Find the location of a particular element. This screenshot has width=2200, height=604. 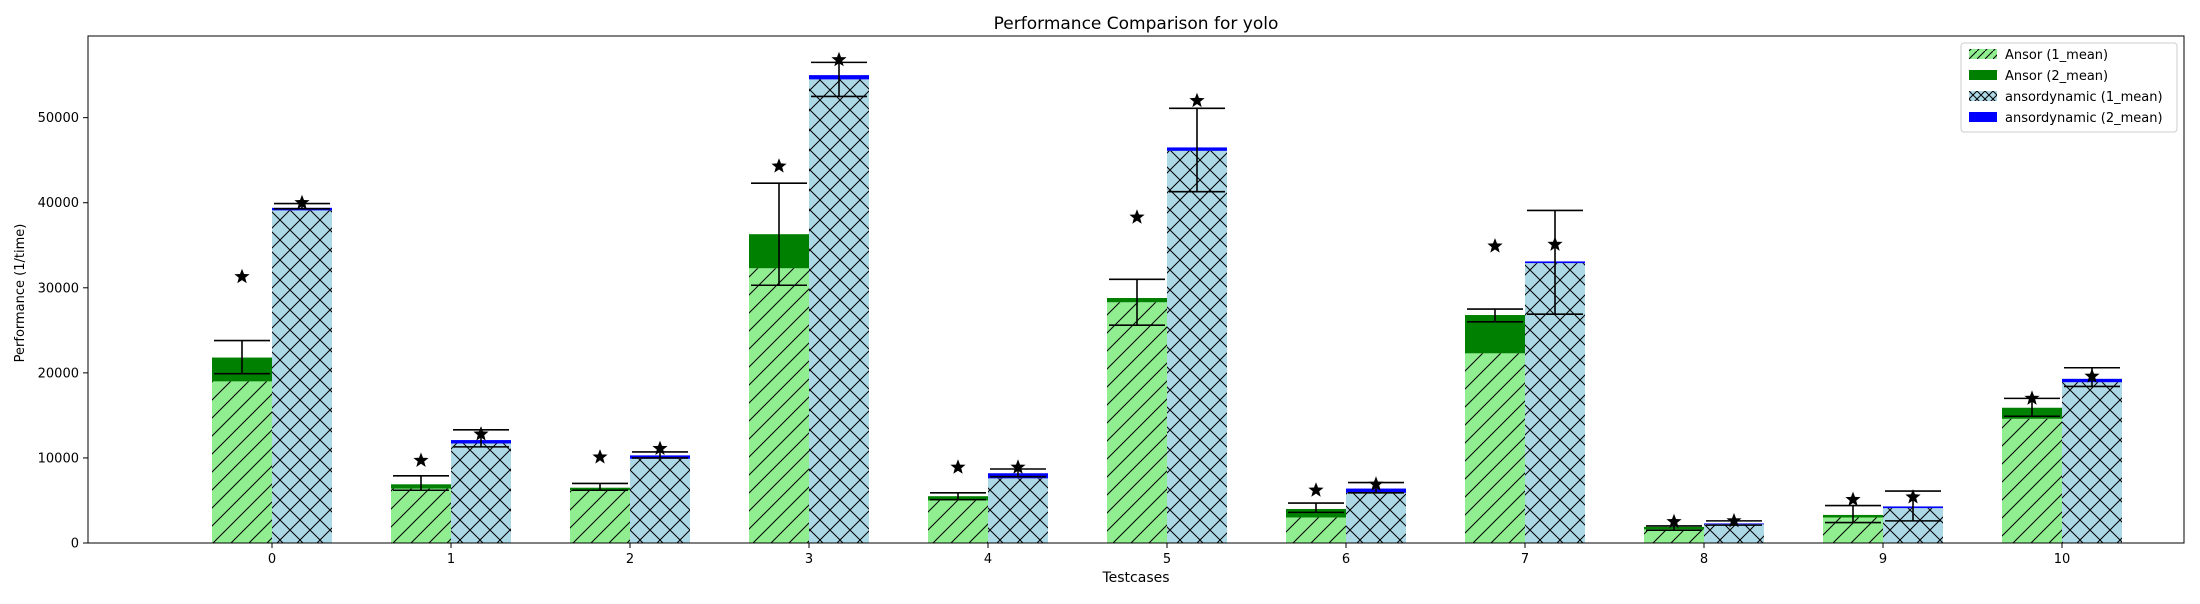

legend-entry-ansor-1: Ansor (1_mean) is located at coordinates (2038, 55).